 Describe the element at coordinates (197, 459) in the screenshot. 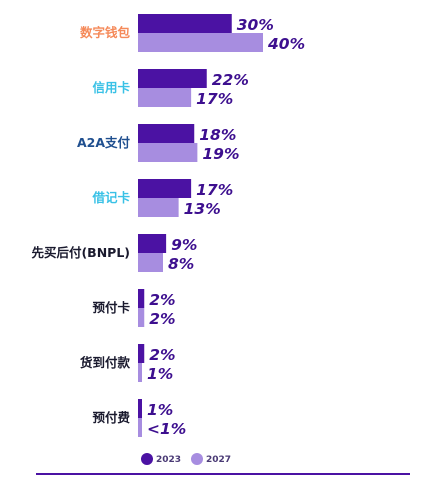

I see `legend-swatch-2027` at that location.